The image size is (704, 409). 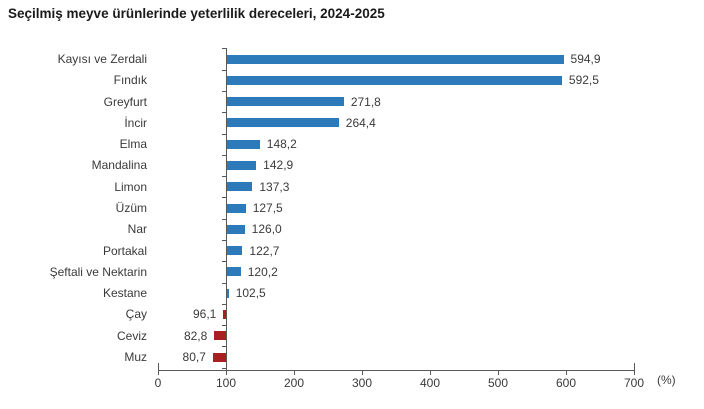 What do you see at coordinates (566, 383) in the screenshot?
I see `x-axis-tick-label: 600` at bounding box center [566, 383].